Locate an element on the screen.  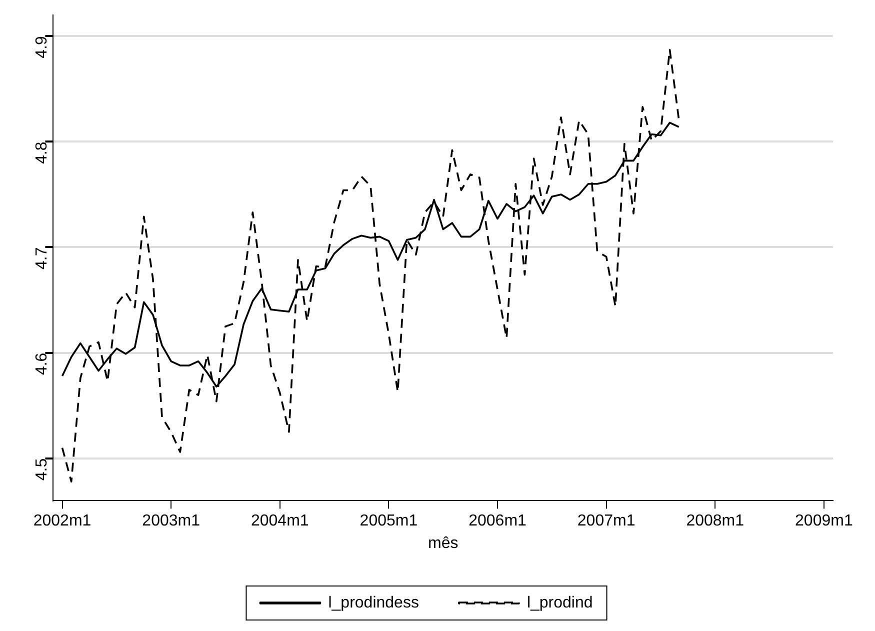
y-tick-label: 4.9 is located at coordinates (42, 47).